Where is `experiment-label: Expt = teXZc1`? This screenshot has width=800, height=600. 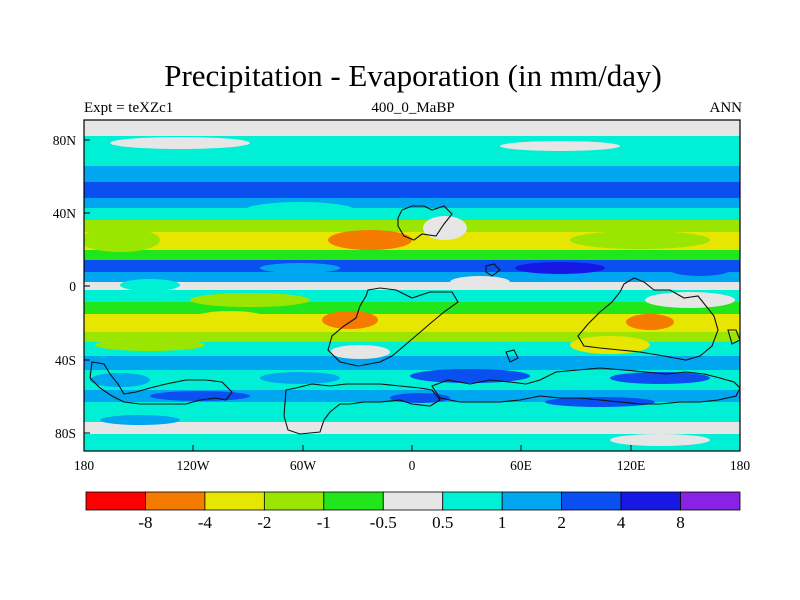 experiment-label: Expt = teXZc1 is located at coordinates (129, 108).